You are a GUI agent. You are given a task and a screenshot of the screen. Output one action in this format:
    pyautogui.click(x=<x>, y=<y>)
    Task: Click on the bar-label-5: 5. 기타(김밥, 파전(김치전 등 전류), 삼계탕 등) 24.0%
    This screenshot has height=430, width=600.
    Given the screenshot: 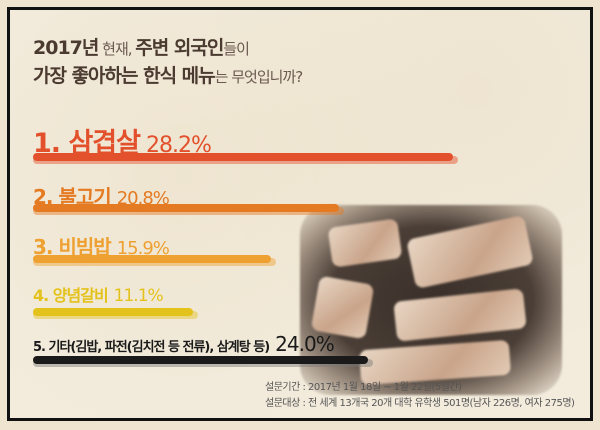 What is the action you would take?
    pyautogui.click(x=184, y=344)
    